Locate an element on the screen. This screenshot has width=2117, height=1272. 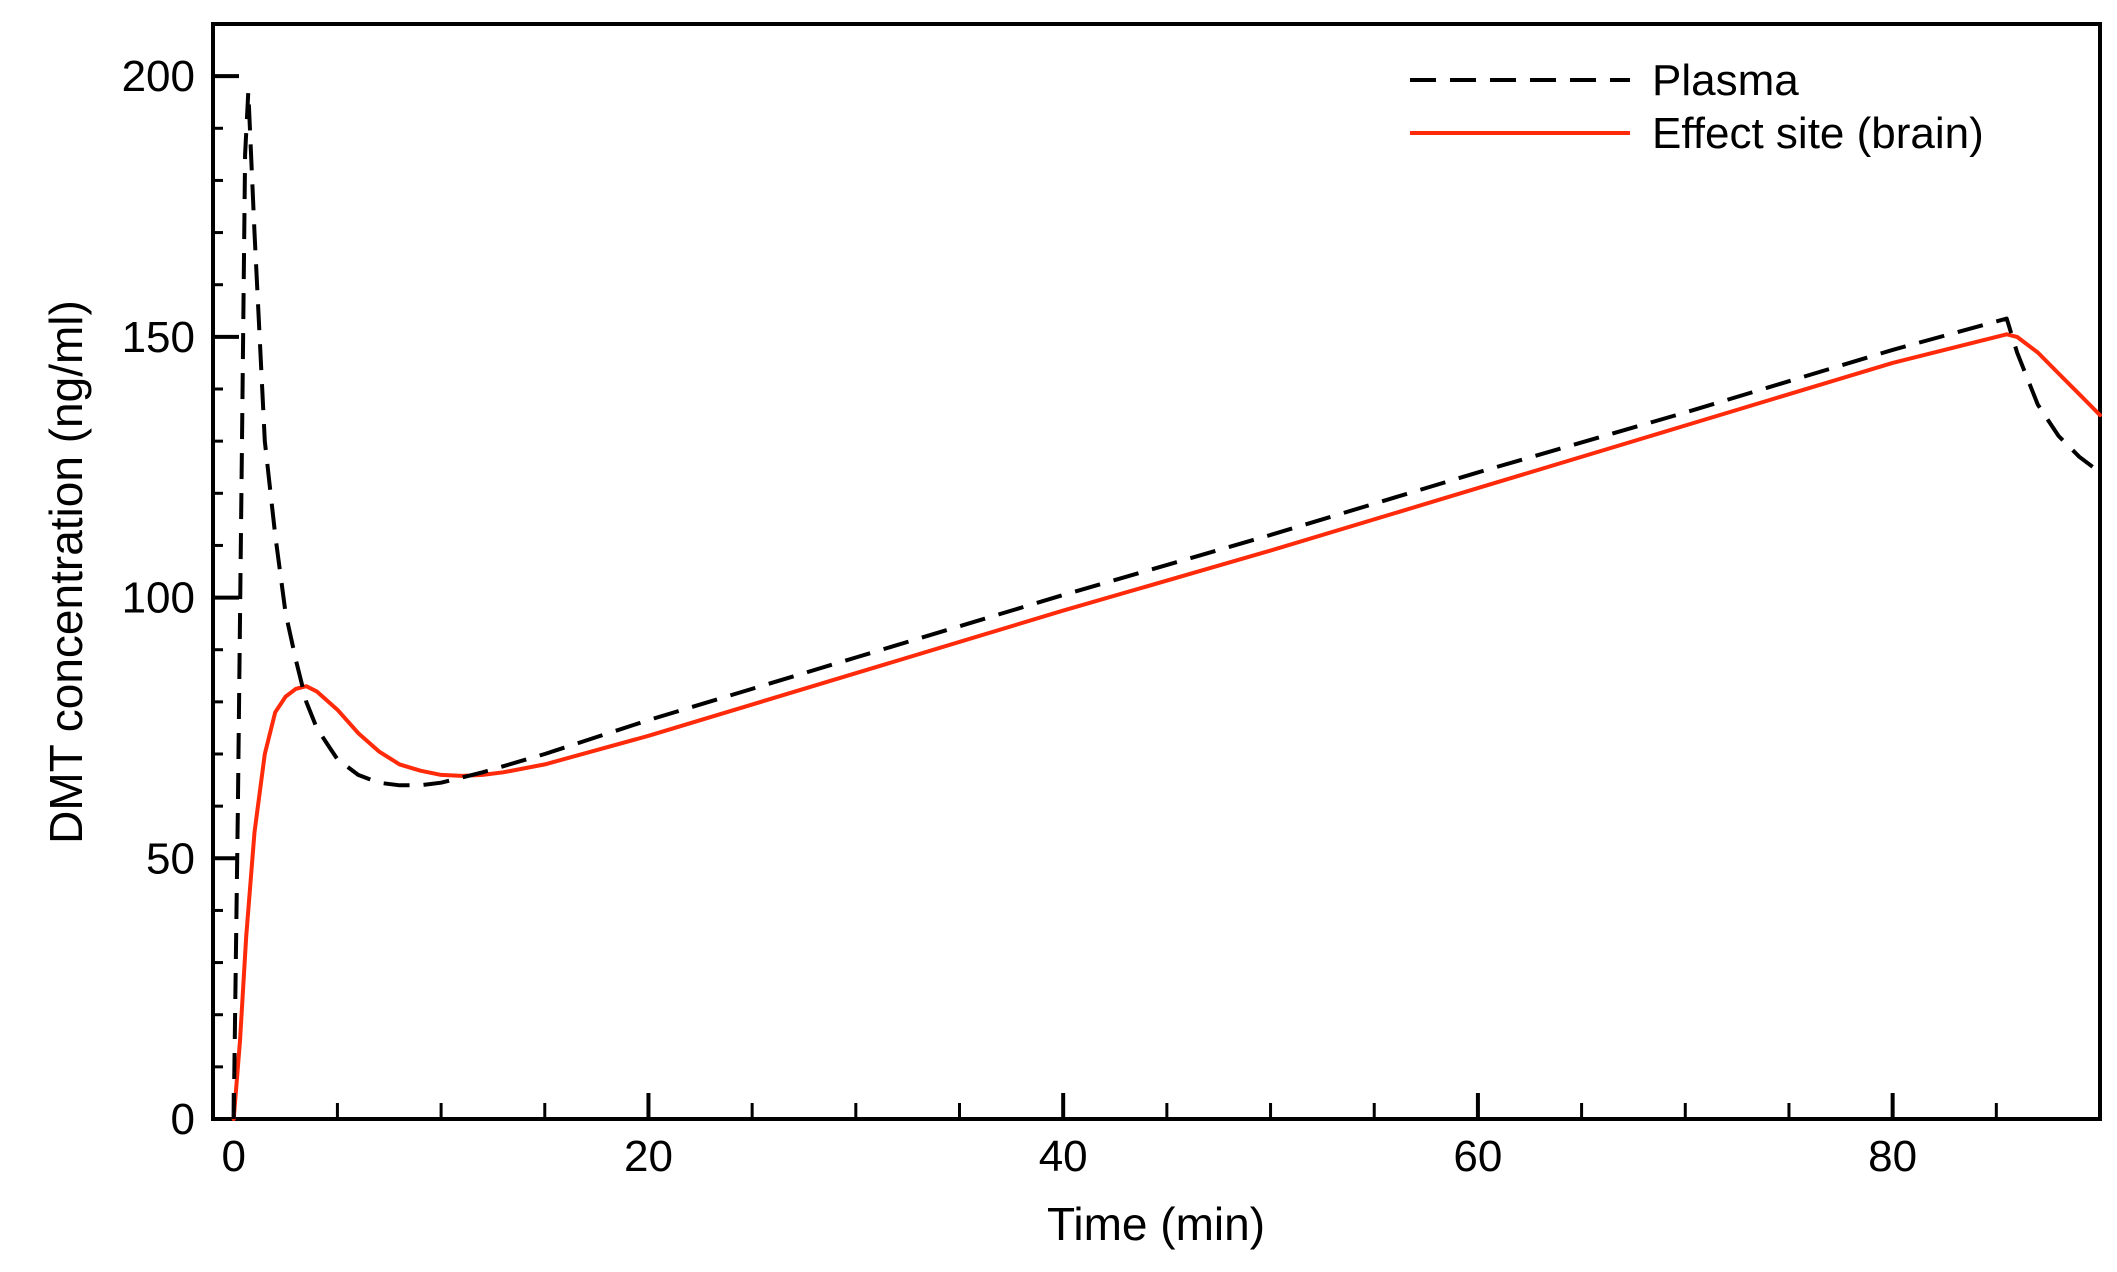
legend-label-plasma: Plasma is located at coordinates (1725, 80).